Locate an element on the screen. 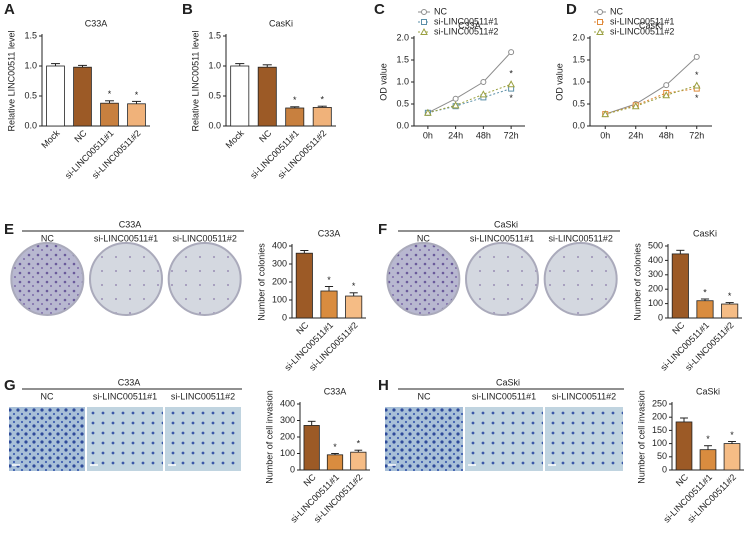  panel-letter: G is located at coordinates (10, 385).